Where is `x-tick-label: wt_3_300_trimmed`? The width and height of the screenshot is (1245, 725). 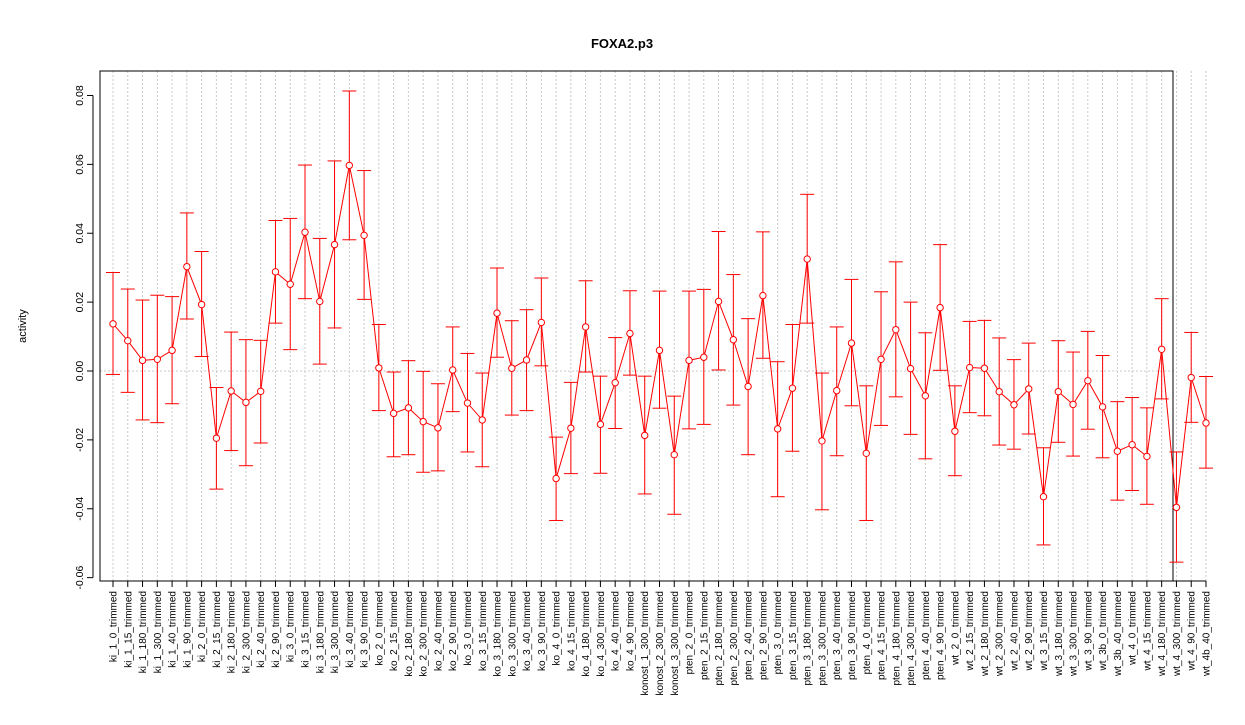 x-tick-label: wt_3_300_trimmed is located at coordinates (1074, 634).